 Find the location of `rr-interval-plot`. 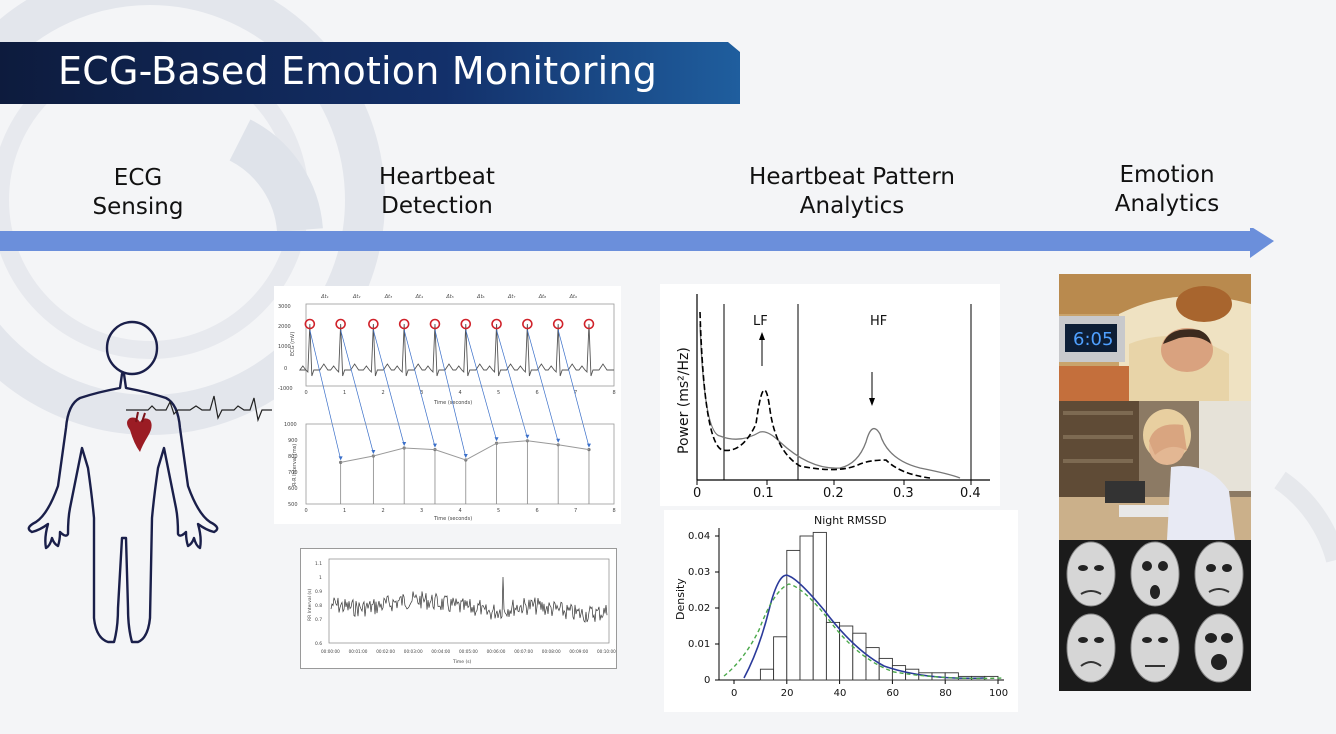

rr-interval-plot is located at coordinates (465, 471).